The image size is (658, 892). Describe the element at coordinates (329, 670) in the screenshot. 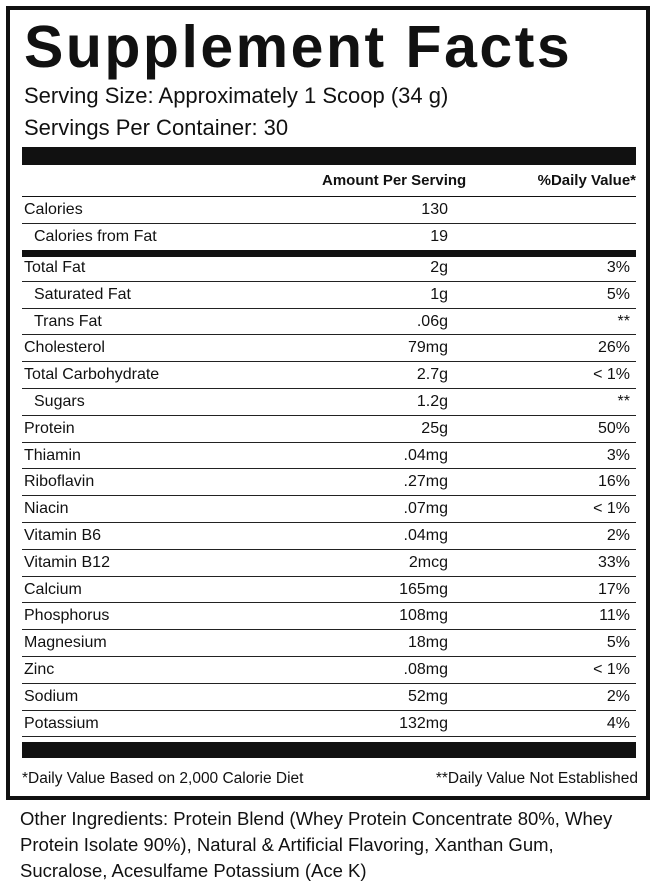

I see `nutrient-row: Zinc .08mg < 1%` at that location.